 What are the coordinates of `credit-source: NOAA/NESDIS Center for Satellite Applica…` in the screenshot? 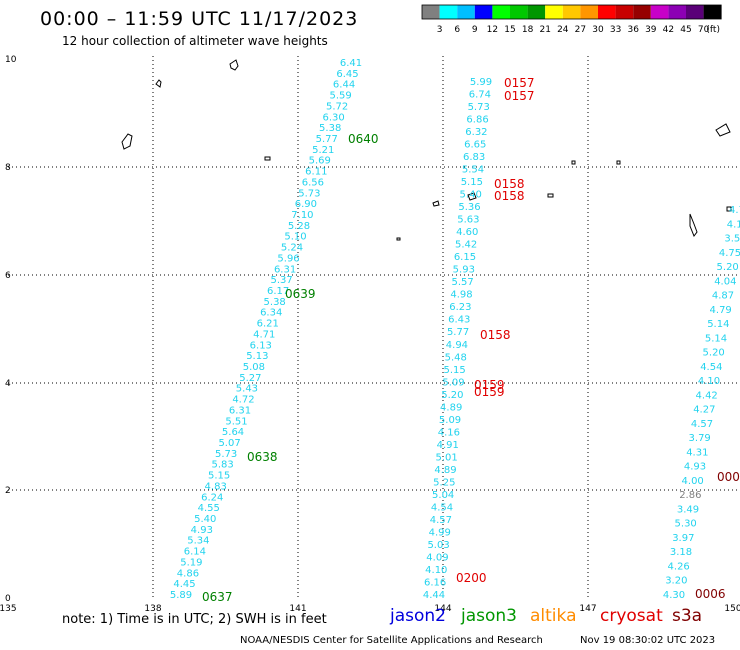 It's located at (391, 640).